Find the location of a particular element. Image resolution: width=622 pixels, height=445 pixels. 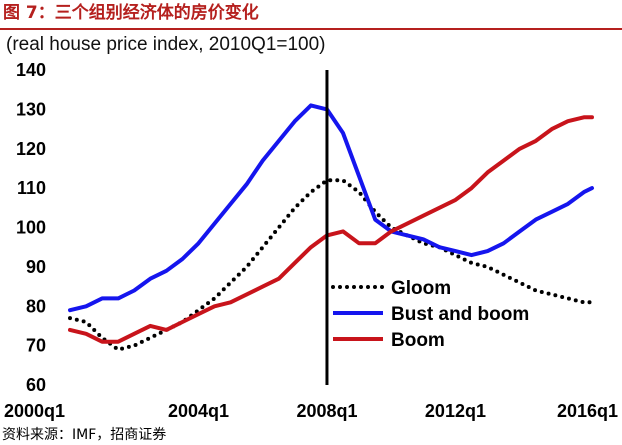

y-tick-label: 90 is located at coordinates (36, 267).